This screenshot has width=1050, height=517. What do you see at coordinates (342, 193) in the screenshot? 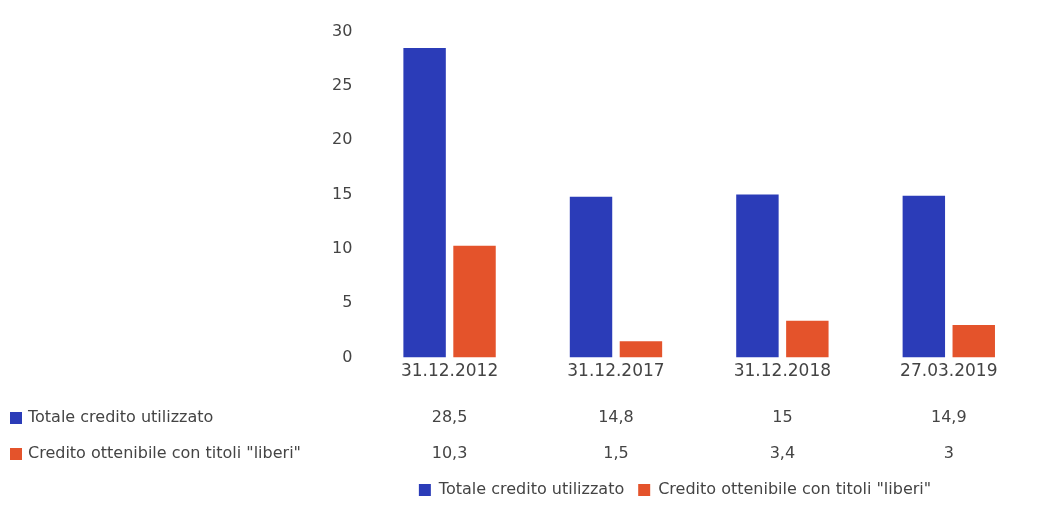
I see `y-tick-label: 15` at bounding box center [342, 193].